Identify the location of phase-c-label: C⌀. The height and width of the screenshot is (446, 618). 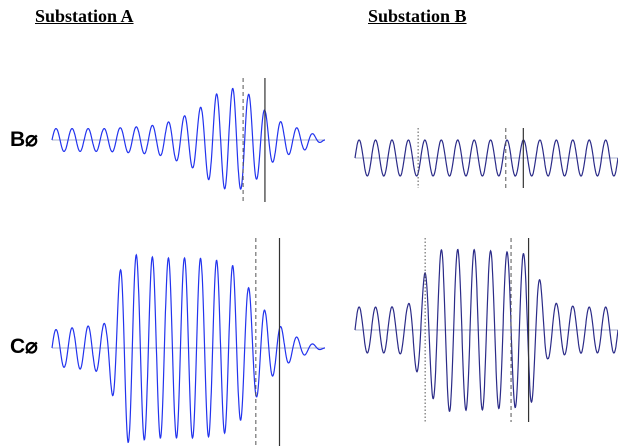
(24, 346).